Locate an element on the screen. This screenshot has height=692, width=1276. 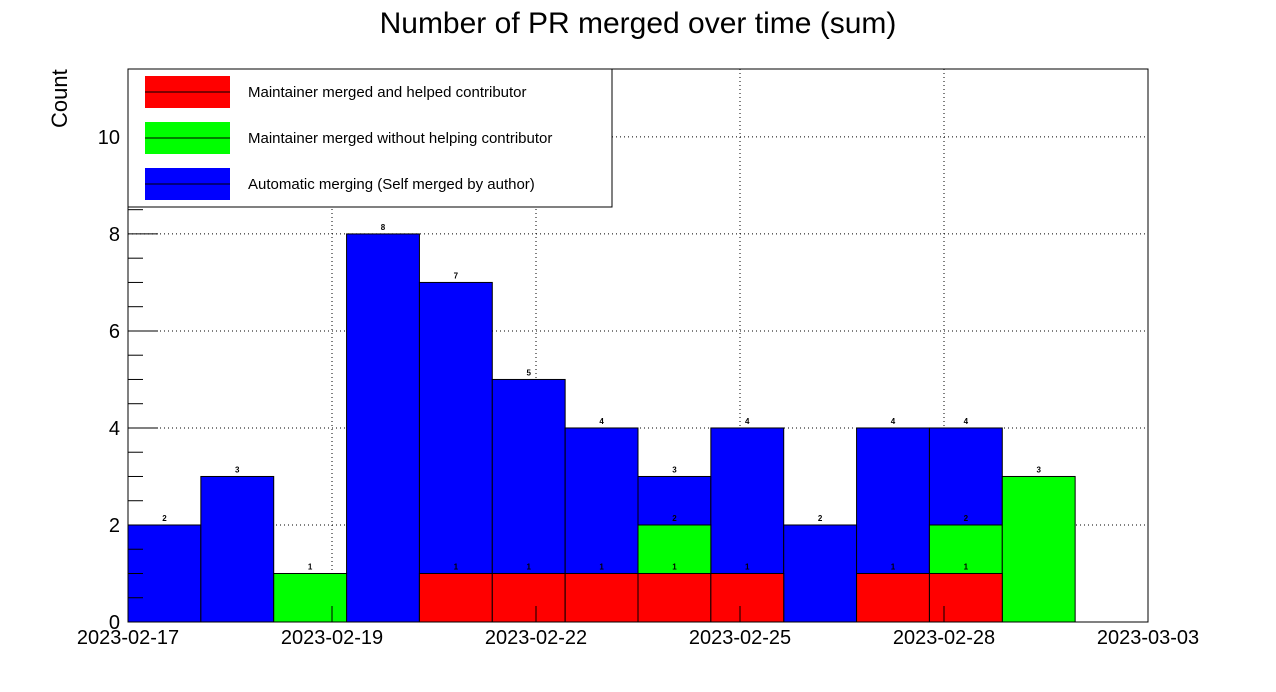
y-axis-label: Count is located at coordinates (59, 98).